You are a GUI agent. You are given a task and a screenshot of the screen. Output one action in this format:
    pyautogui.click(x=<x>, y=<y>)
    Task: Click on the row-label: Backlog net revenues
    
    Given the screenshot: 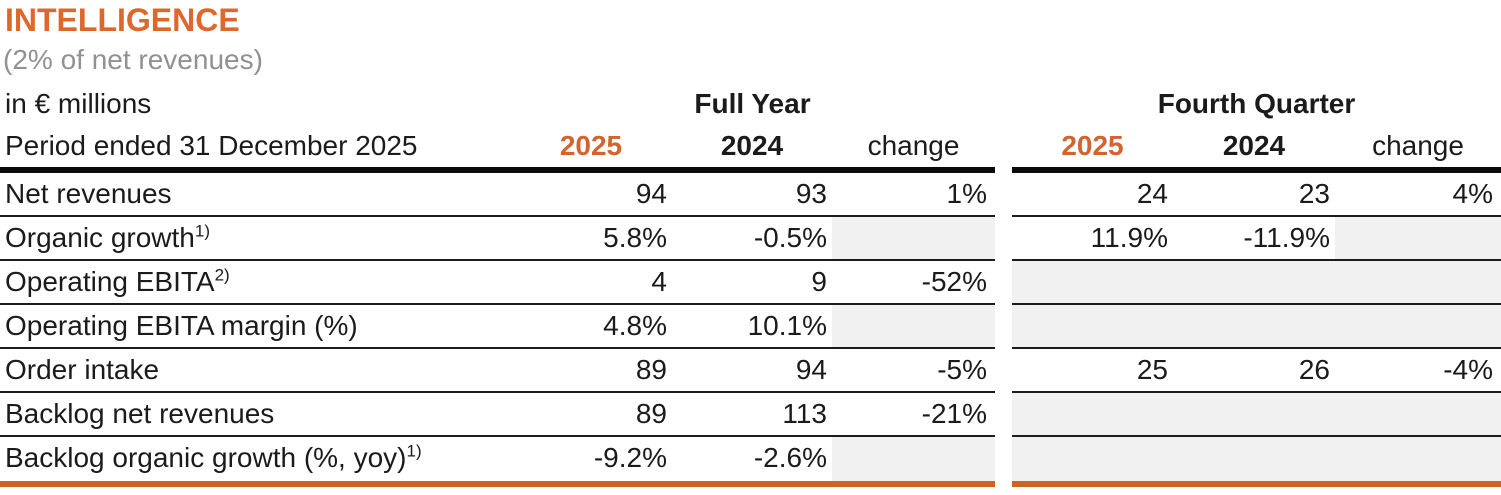 What is the action you would take?
    pyautogui.click(x=255, y=415)
    